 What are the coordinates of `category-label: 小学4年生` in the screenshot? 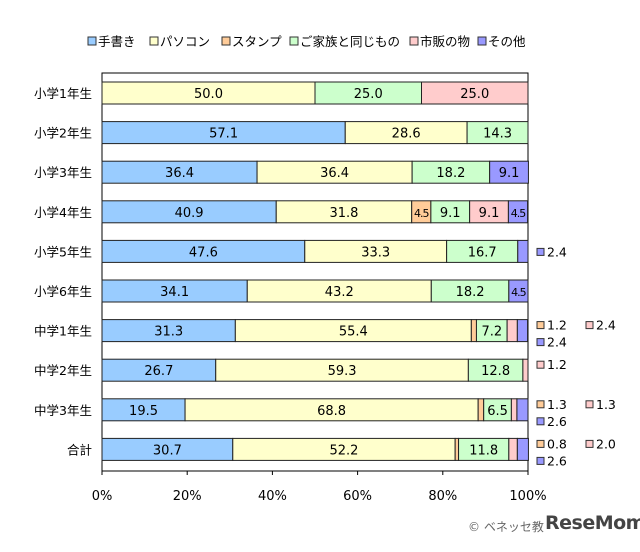 It's located at (63, 212).